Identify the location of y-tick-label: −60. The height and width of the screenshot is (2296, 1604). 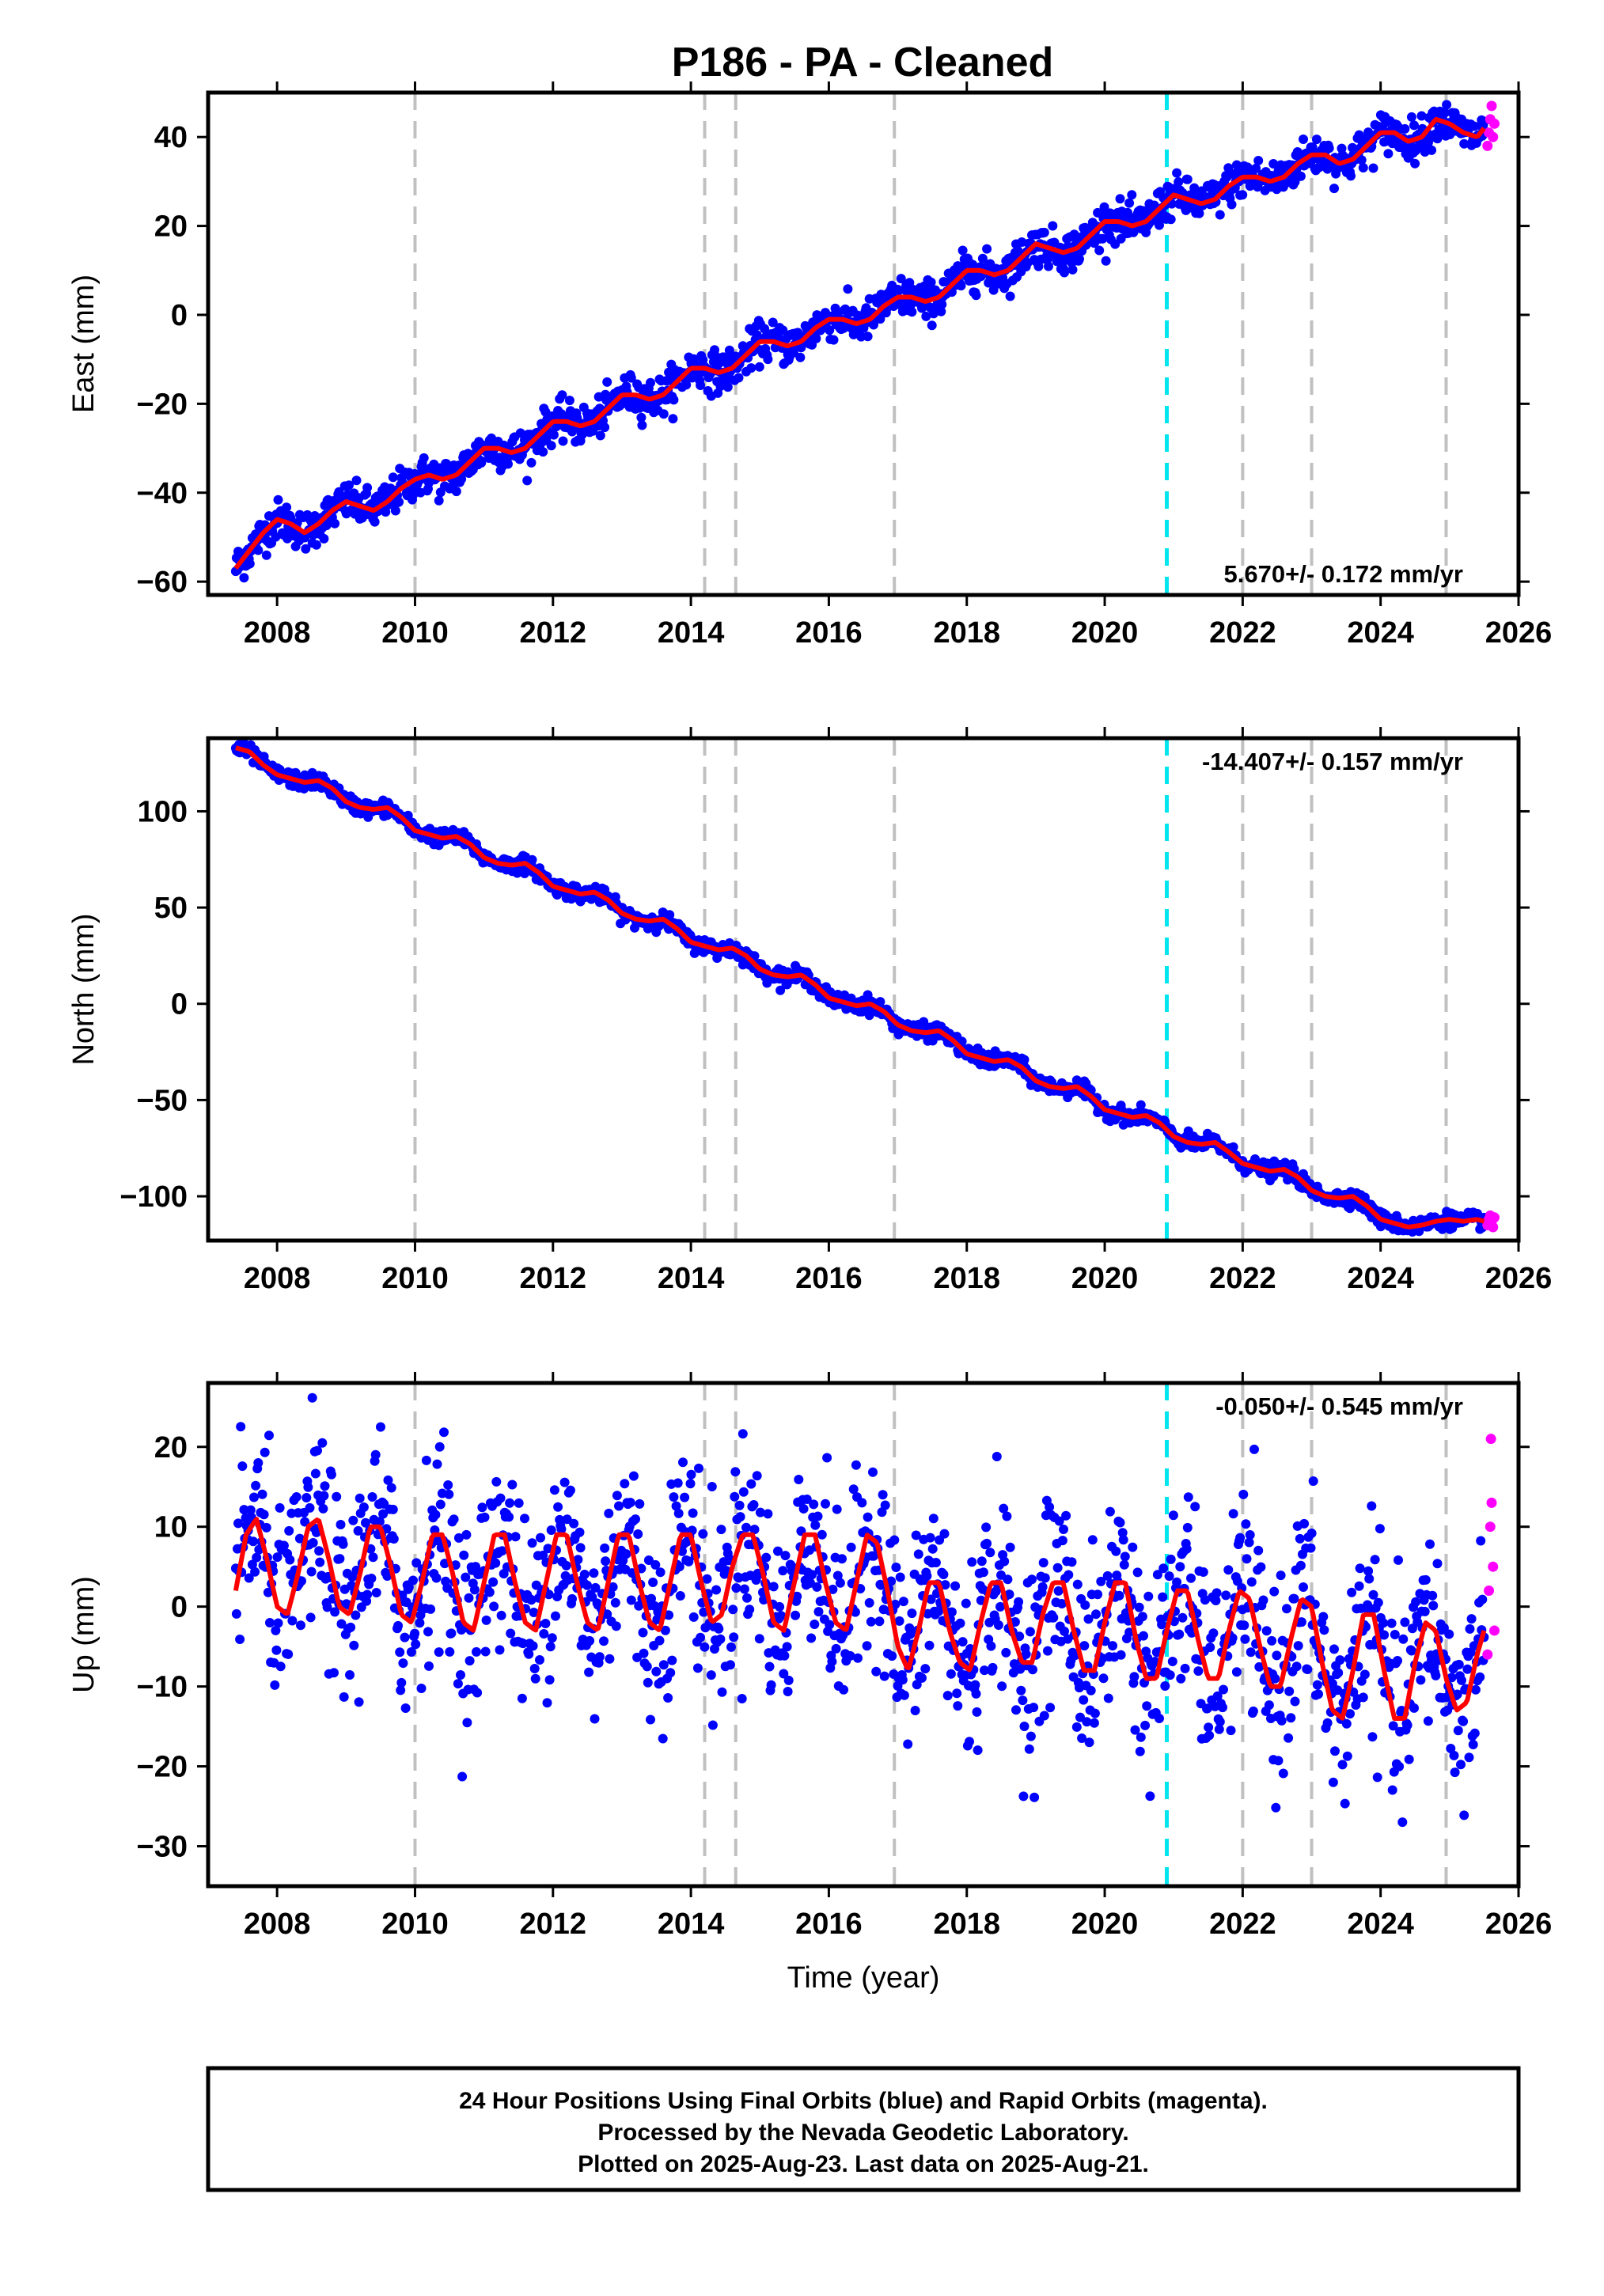
(162, 582).